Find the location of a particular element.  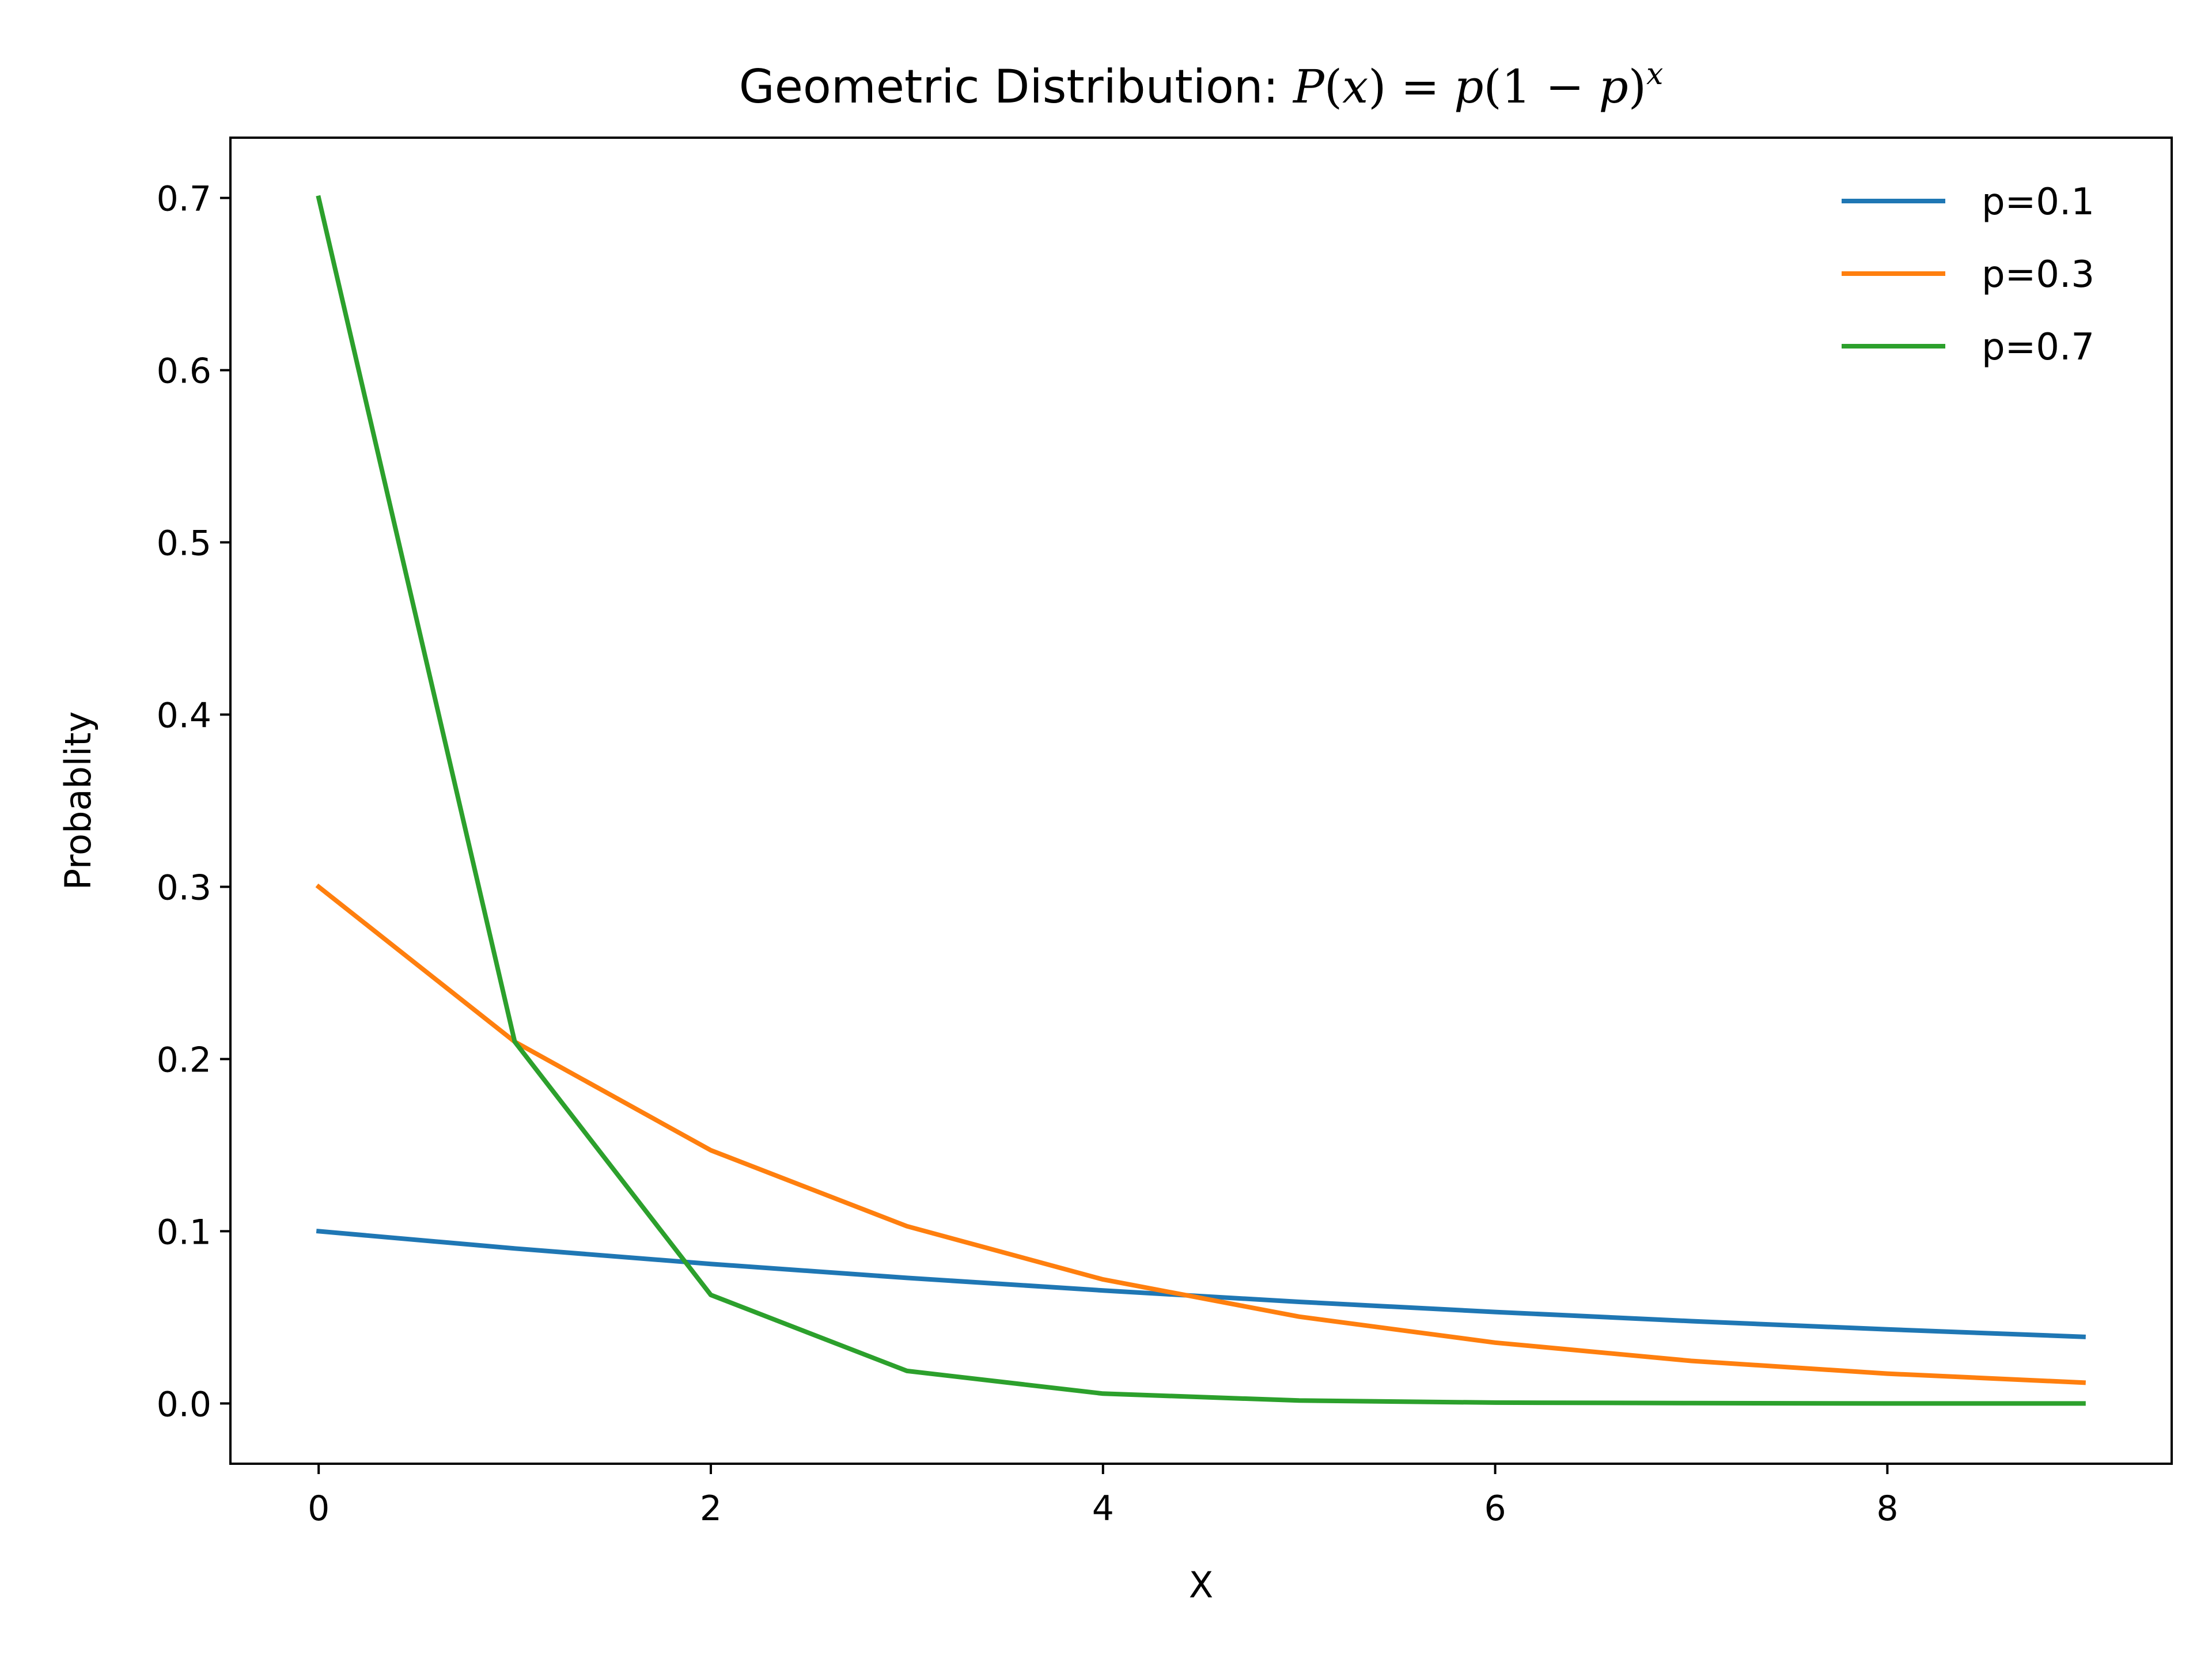

x-tick-label: 6 is located at coordinates (1495, 1508).